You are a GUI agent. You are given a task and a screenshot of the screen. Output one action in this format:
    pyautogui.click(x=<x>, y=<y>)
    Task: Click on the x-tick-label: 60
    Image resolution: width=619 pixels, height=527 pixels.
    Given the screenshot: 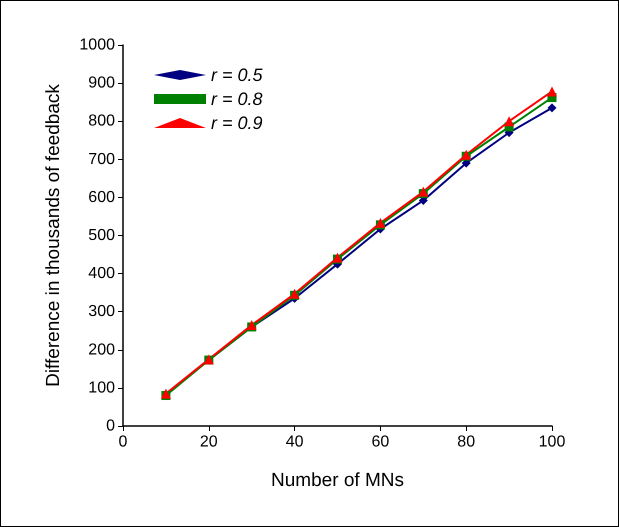 What is the action you would take?
    pyautogui.click(x=381, y=442)
    